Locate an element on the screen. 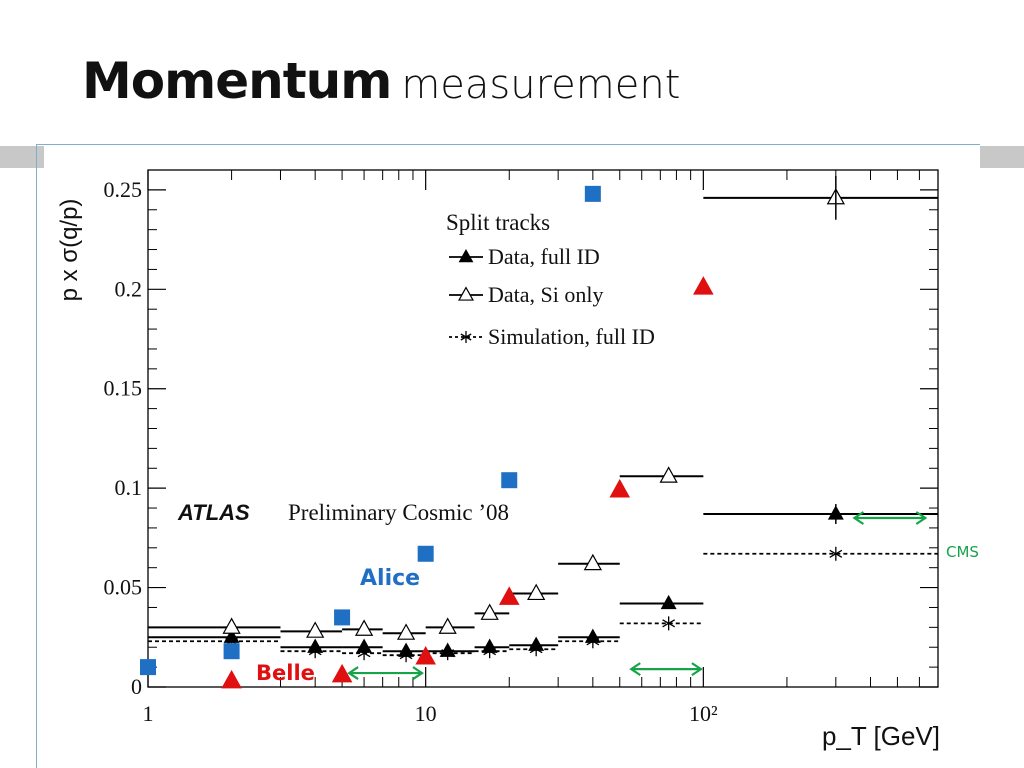 Image resolution: width=1024 pixels, height=768 pixels. alice-label: Alice is located at coordinates (390, 578).